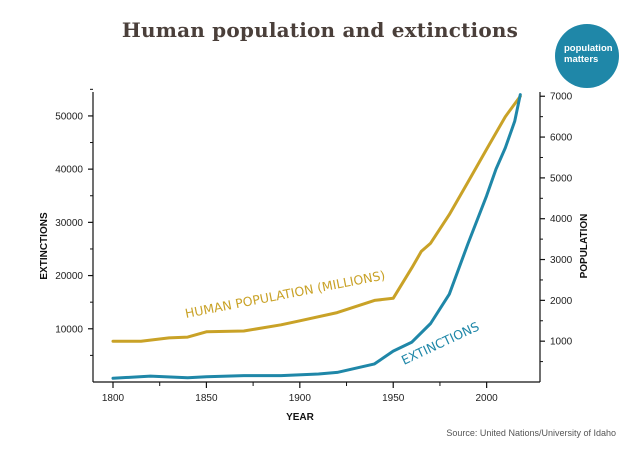  What do you see at coordinates (561, 342) in the screenshot?
I see `right-y-tick-label: 1000` at bounding box center [561, 342].